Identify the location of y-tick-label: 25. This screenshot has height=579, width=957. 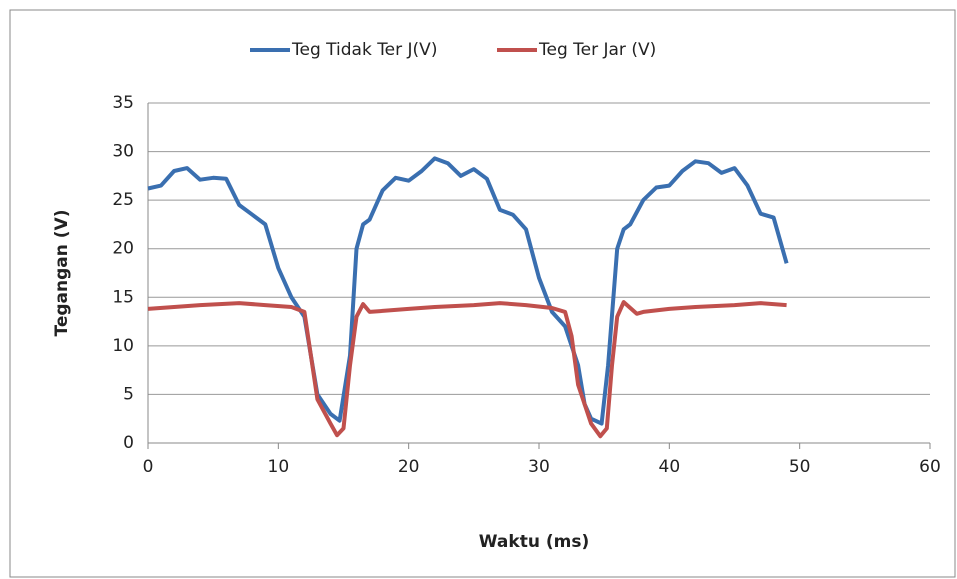
(123, 200).